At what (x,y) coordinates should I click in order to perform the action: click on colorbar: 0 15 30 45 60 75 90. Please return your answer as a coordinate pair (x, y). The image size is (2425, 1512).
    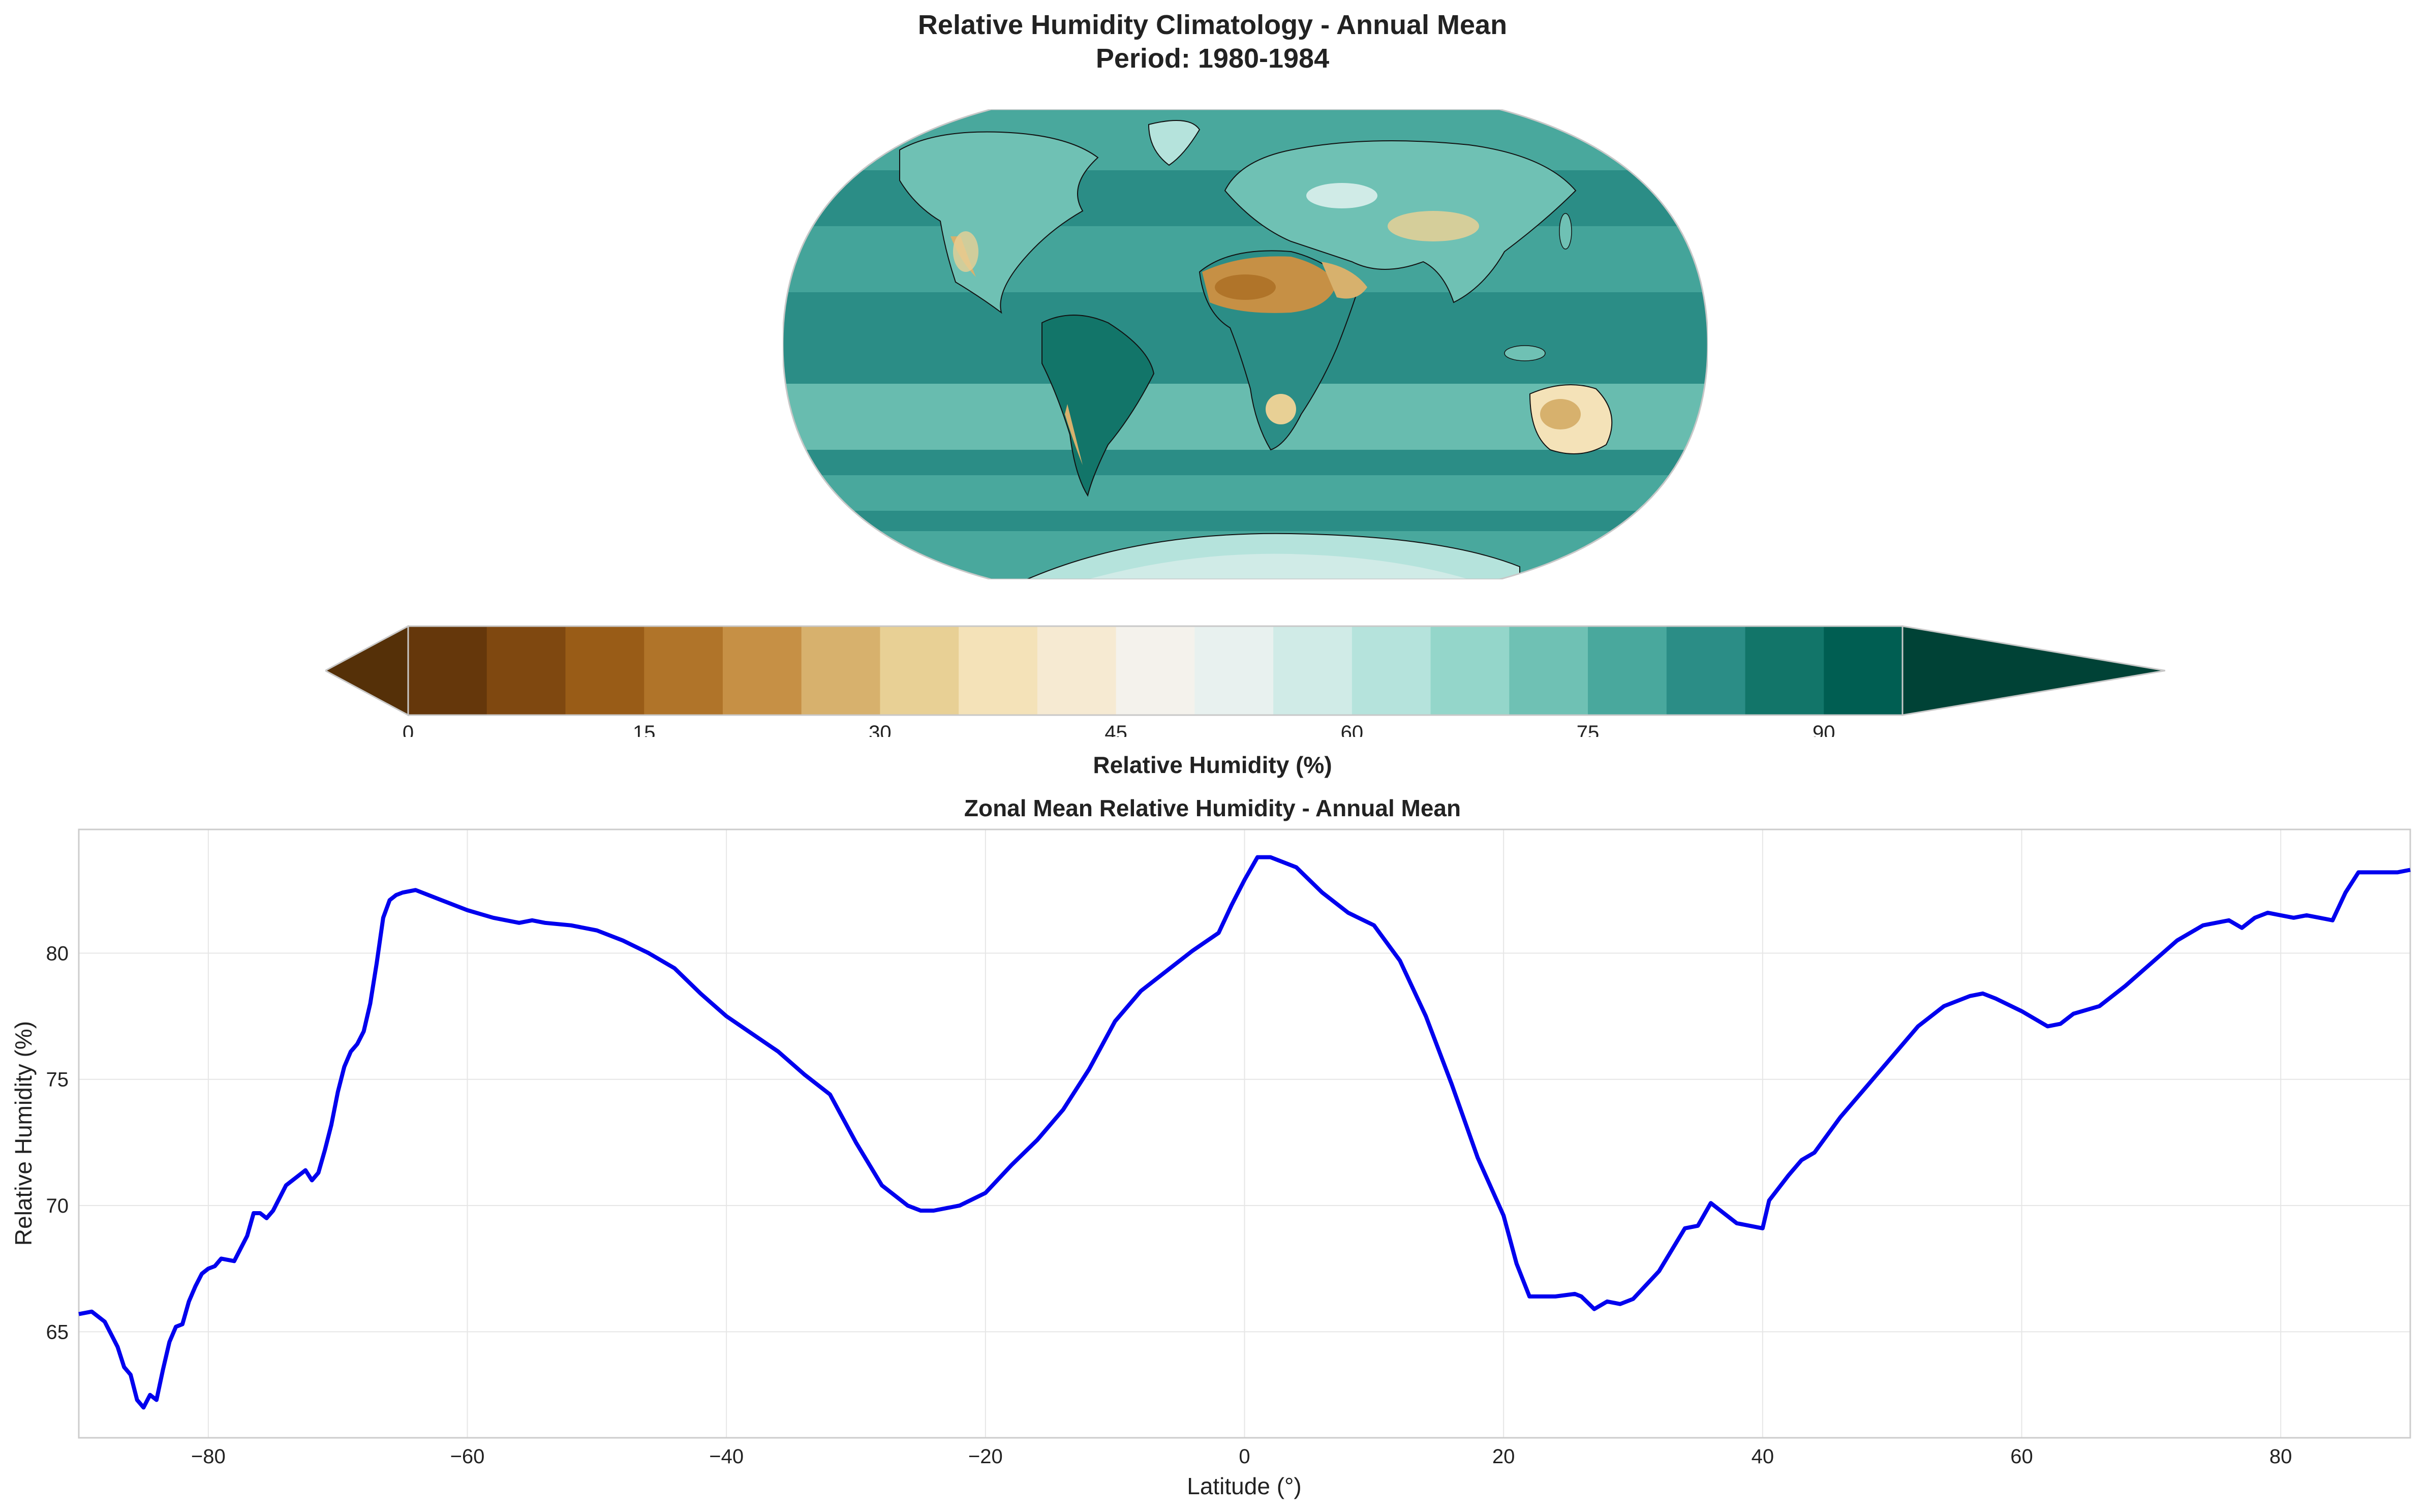
    Looking at the image, I should click on (1245, 681).